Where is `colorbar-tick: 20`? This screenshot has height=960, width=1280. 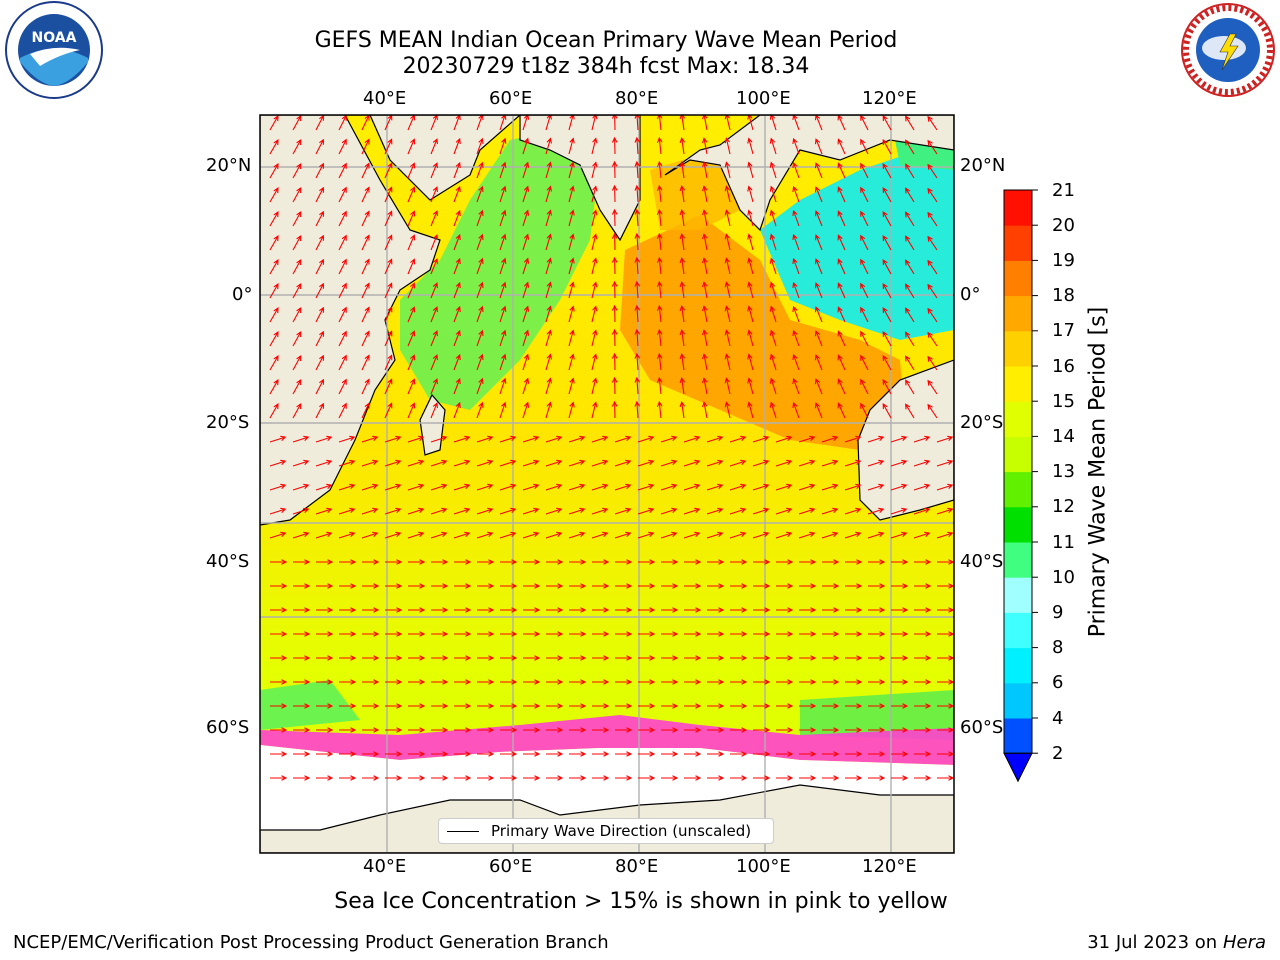
colorbar-tick: 20 is located at coordinates (1063, 225).